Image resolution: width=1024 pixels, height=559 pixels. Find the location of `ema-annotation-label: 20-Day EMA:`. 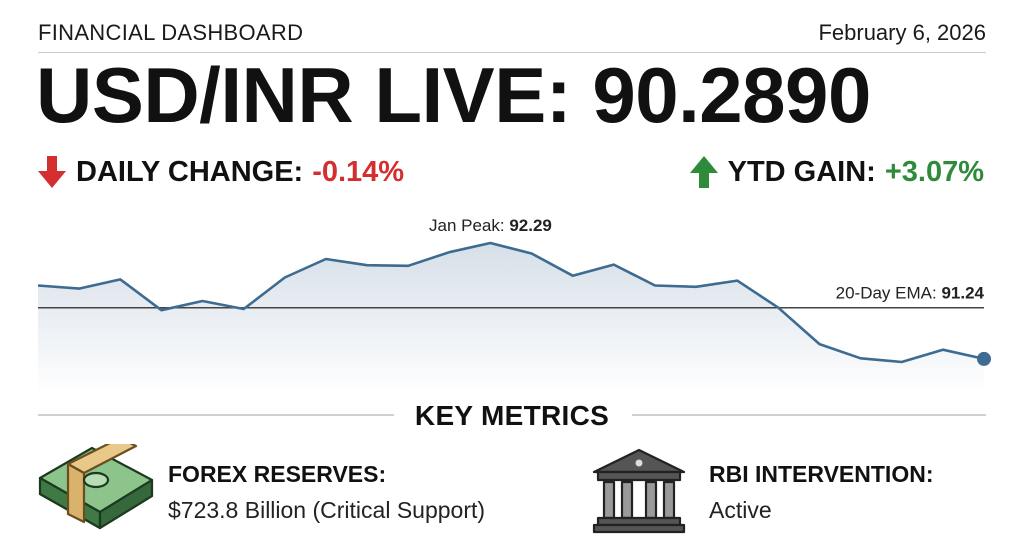

ema-annotation-label: 20-Day EMA: is located at coordinates (886, 293).